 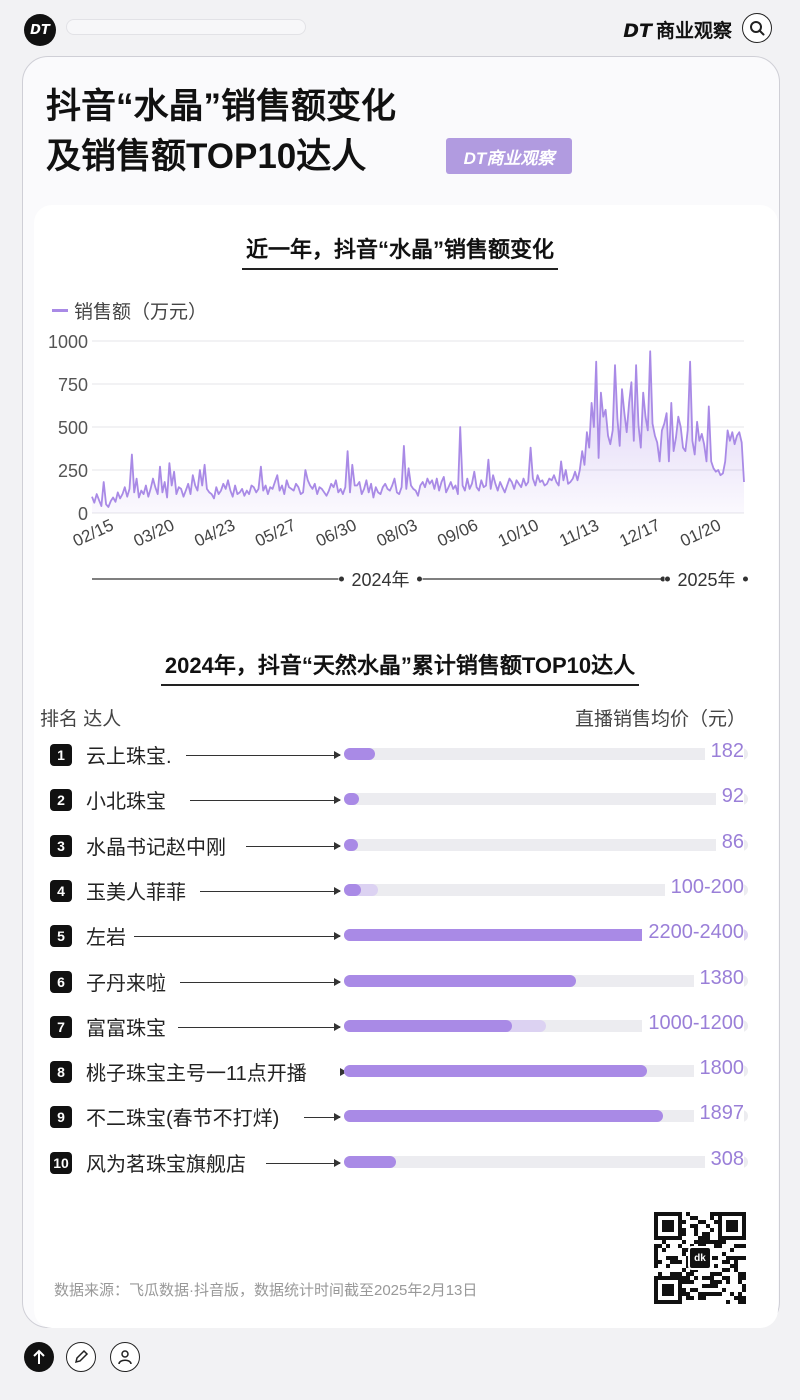 I want to click on ranking-row: 1 云上珠宝. 182, so click(x=400, y=758).